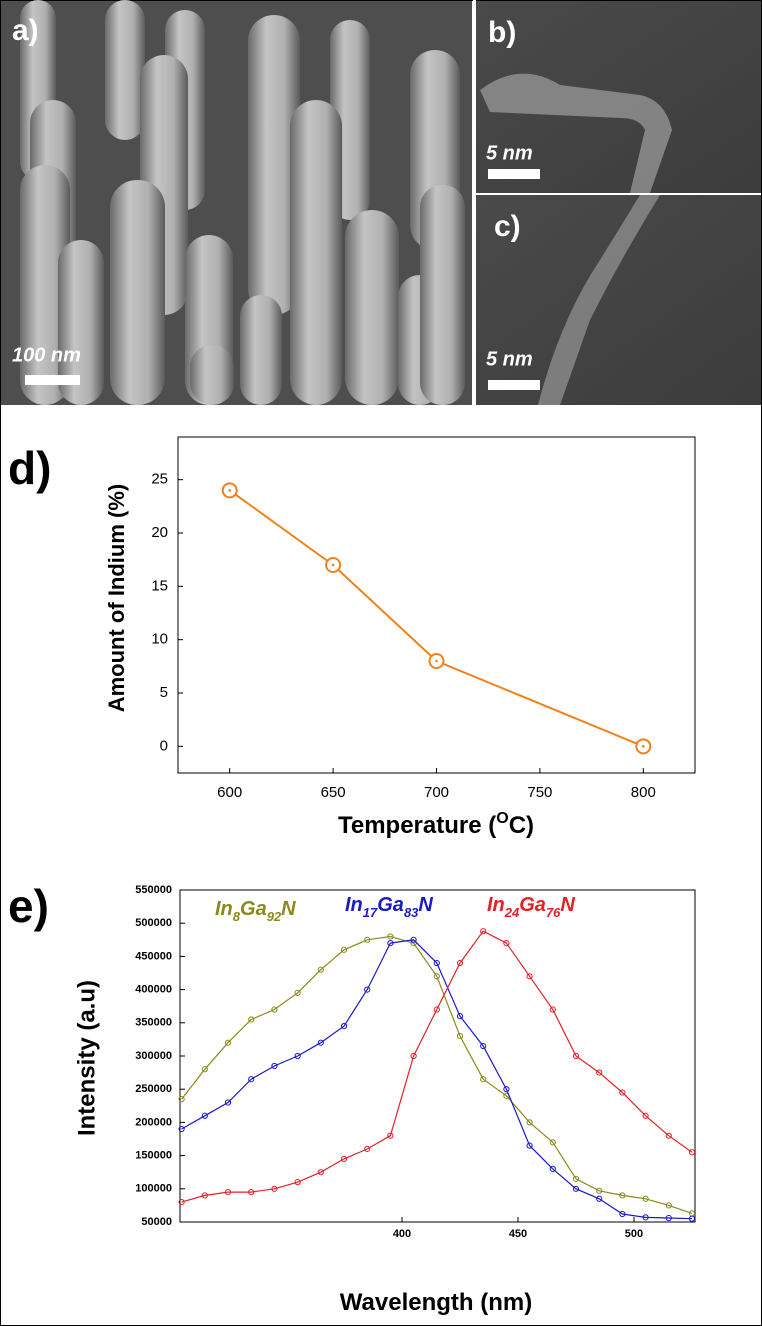 This screenshot has width=762, height=1326. What do you see at coordinates (333, 792) in the screenshot?
I see `x-tick-label: 650` at bounding box center [333, 792].